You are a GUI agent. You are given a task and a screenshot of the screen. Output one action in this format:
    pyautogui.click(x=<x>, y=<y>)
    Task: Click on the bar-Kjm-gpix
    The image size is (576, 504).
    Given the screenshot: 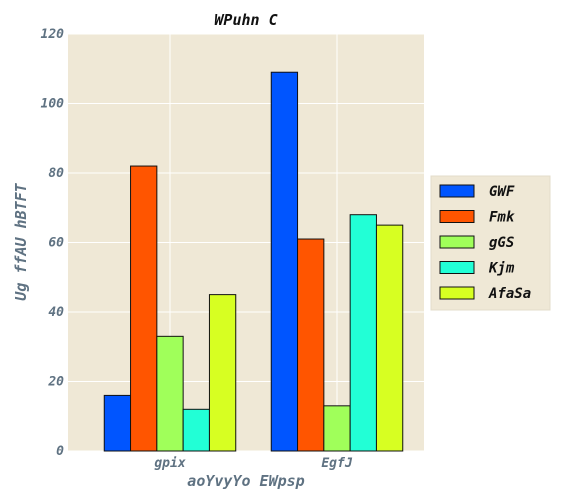 What is the action you would take?
    pyautogui.click(x=196, y=430)
    